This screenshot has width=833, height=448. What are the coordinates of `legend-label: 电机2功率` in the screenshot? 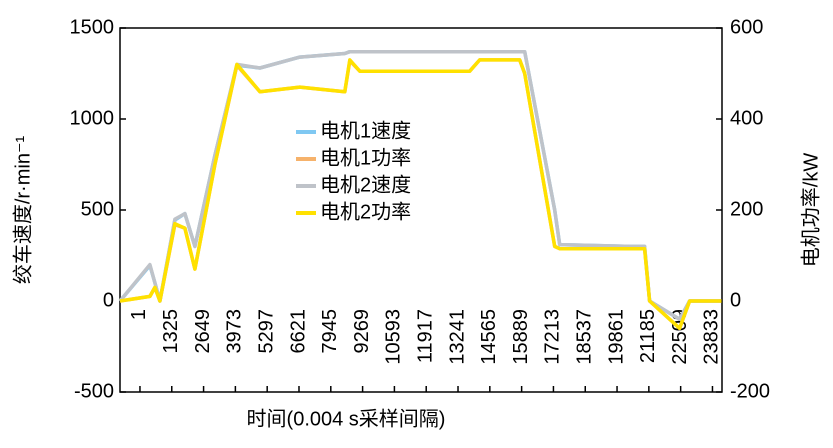 It's located at (365, 211).